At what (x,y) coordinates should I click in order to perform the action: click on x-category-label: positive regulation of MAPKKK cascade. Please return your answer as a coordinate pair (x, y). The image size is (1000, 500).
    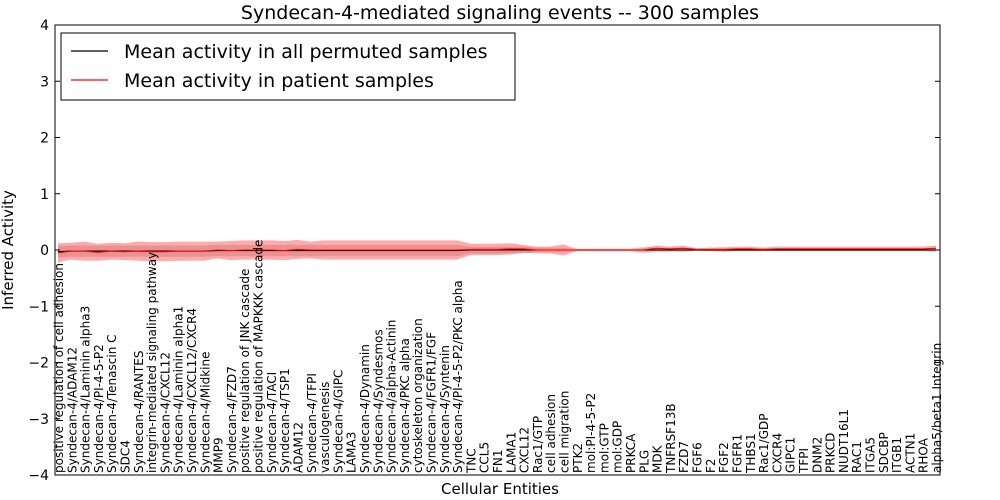
    Looking at the image, I should click on (259, 356).